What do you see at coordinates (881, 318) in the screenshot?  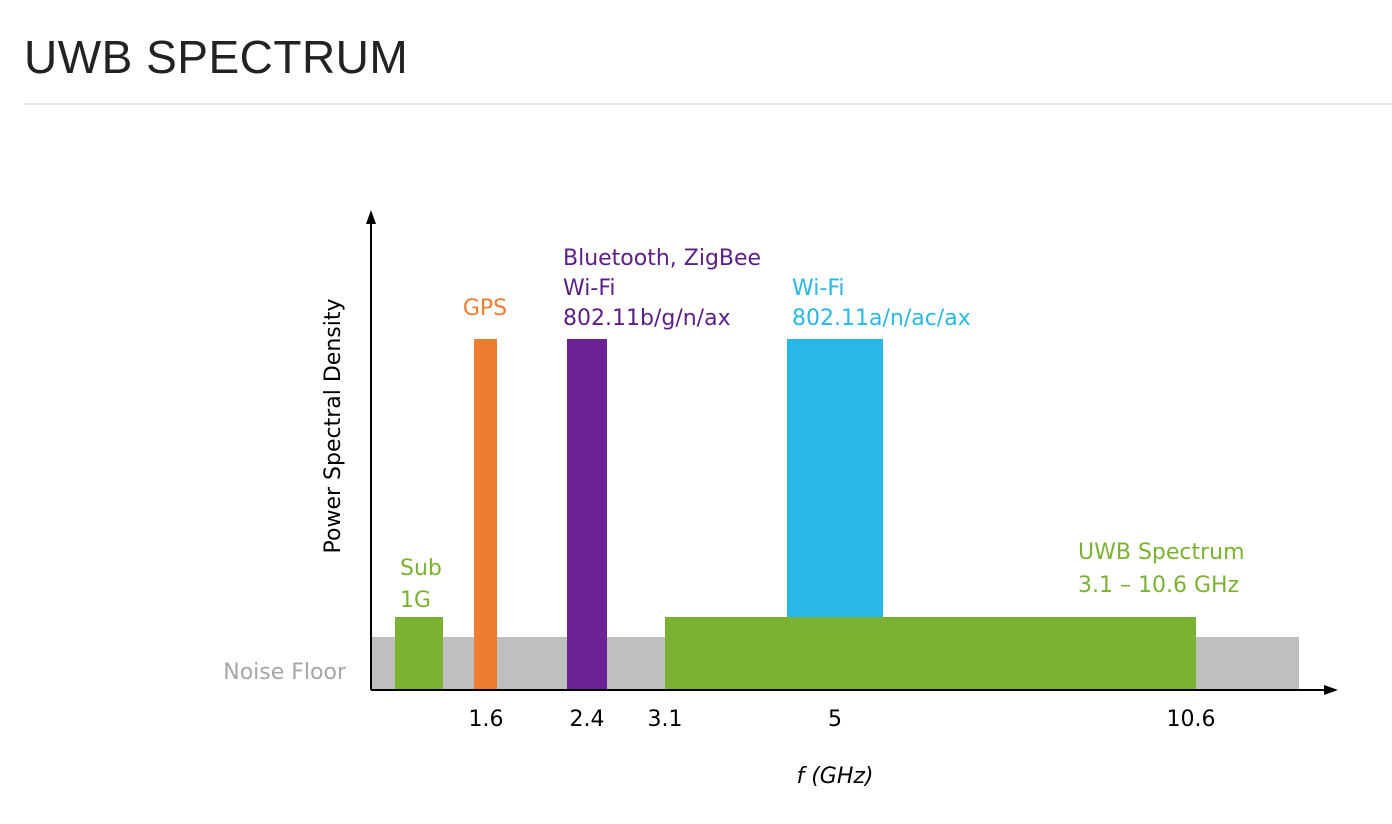 I see `band-label-wifi5-line2: 802.11a/n/ac/ax` at bounding box center [881, 318].